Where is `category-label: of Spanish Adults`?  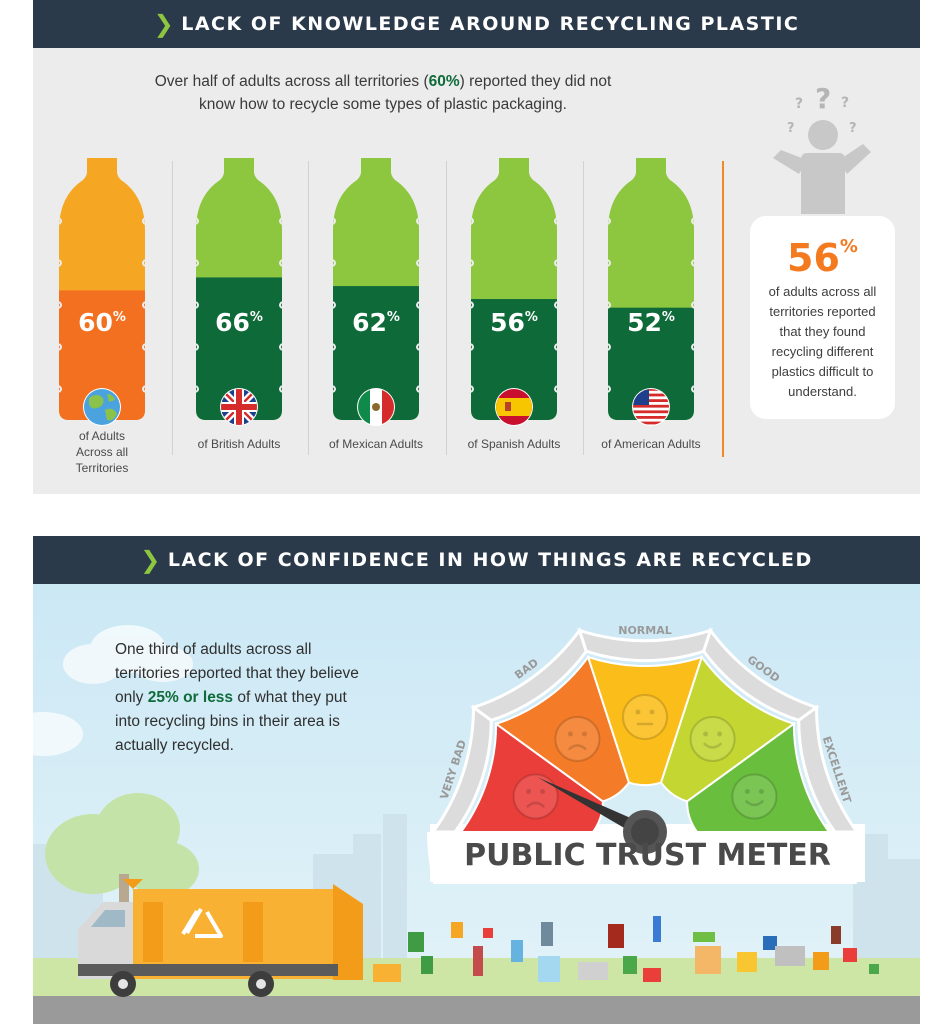 category-label: of Spanish Adults is located at coordinates (514, 444).